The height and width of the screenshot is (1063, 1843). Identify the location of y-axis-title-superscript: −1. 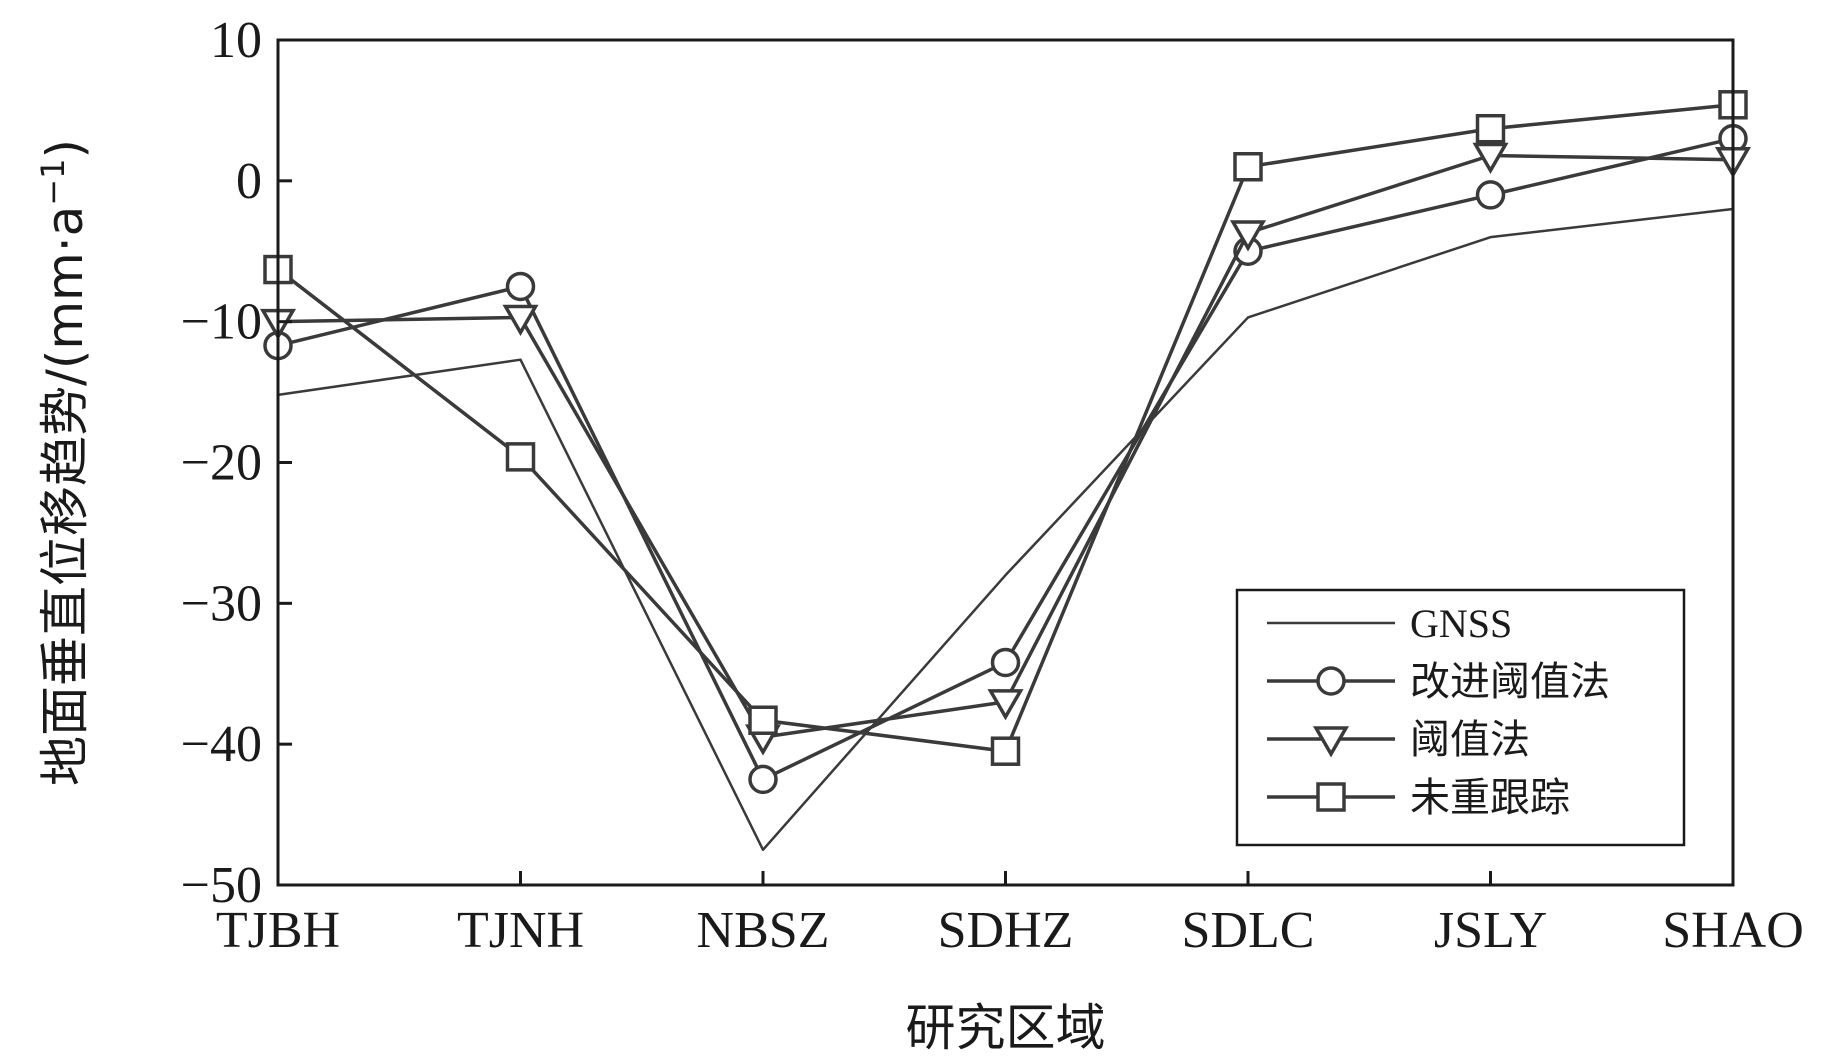
(53, 182).